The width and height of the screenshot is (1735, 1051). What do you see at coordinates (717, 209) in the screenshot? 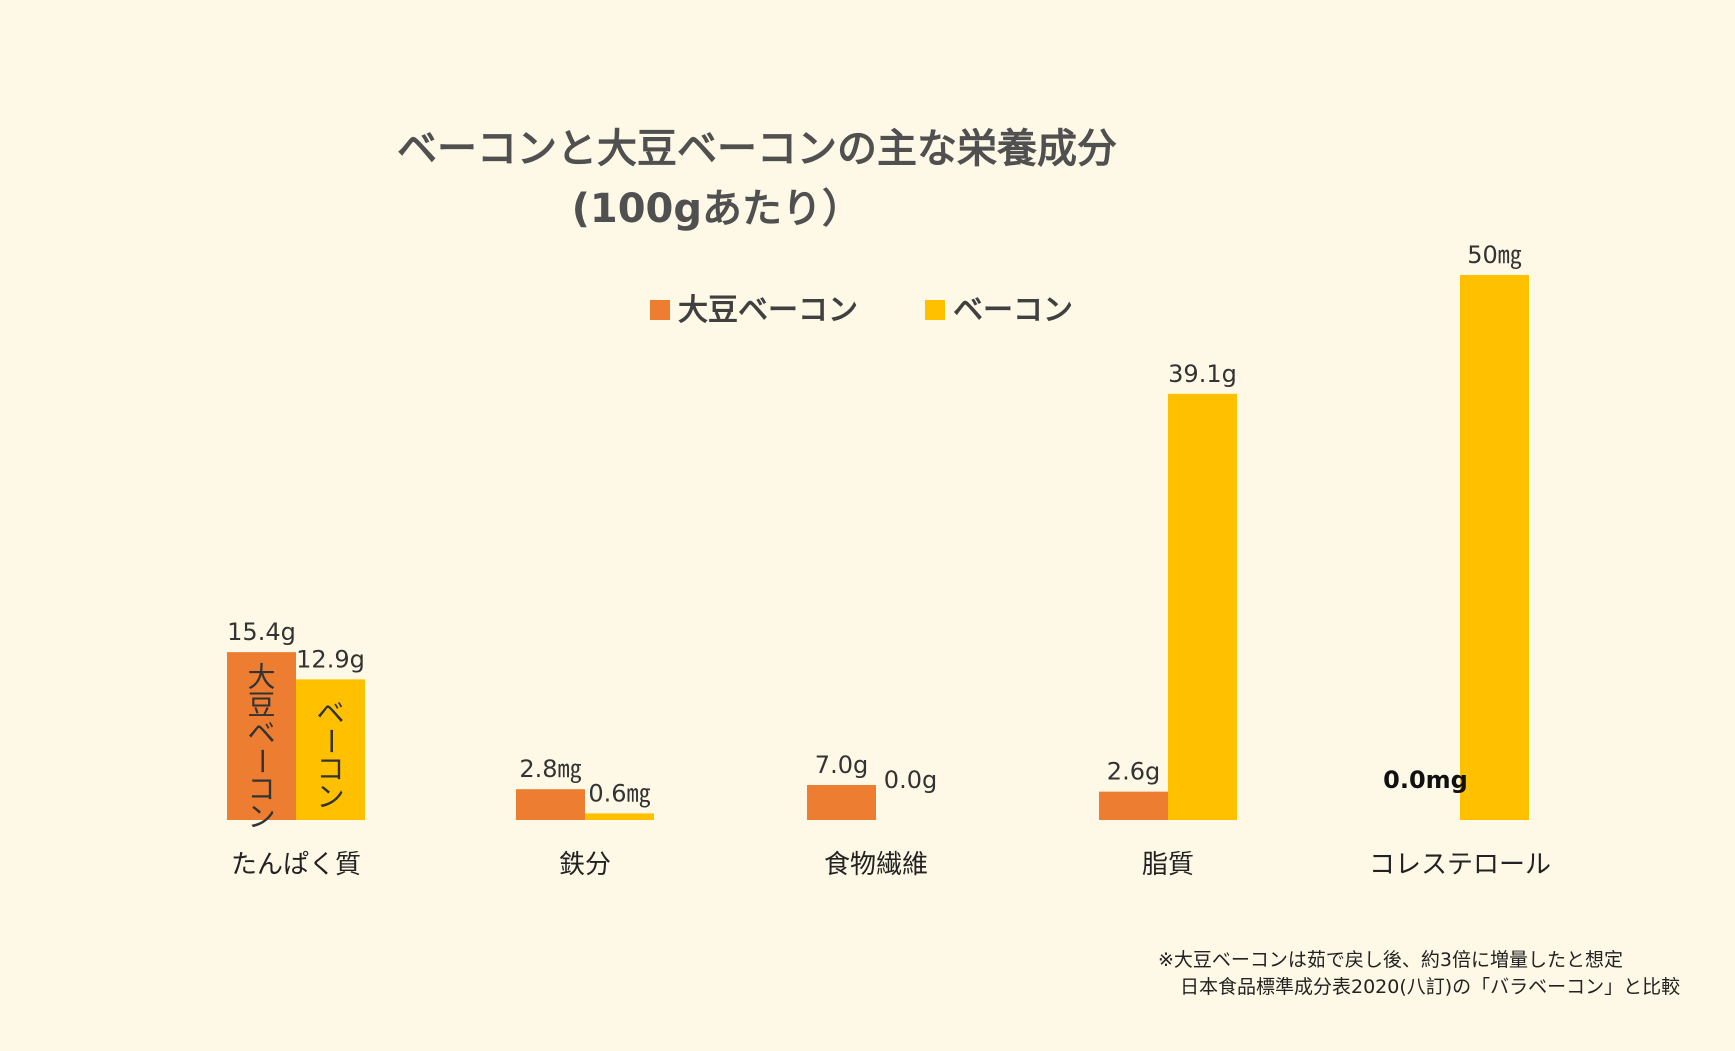
I see `chart-title-line-2: (100gあたり）` at bounding box center [717, 209].